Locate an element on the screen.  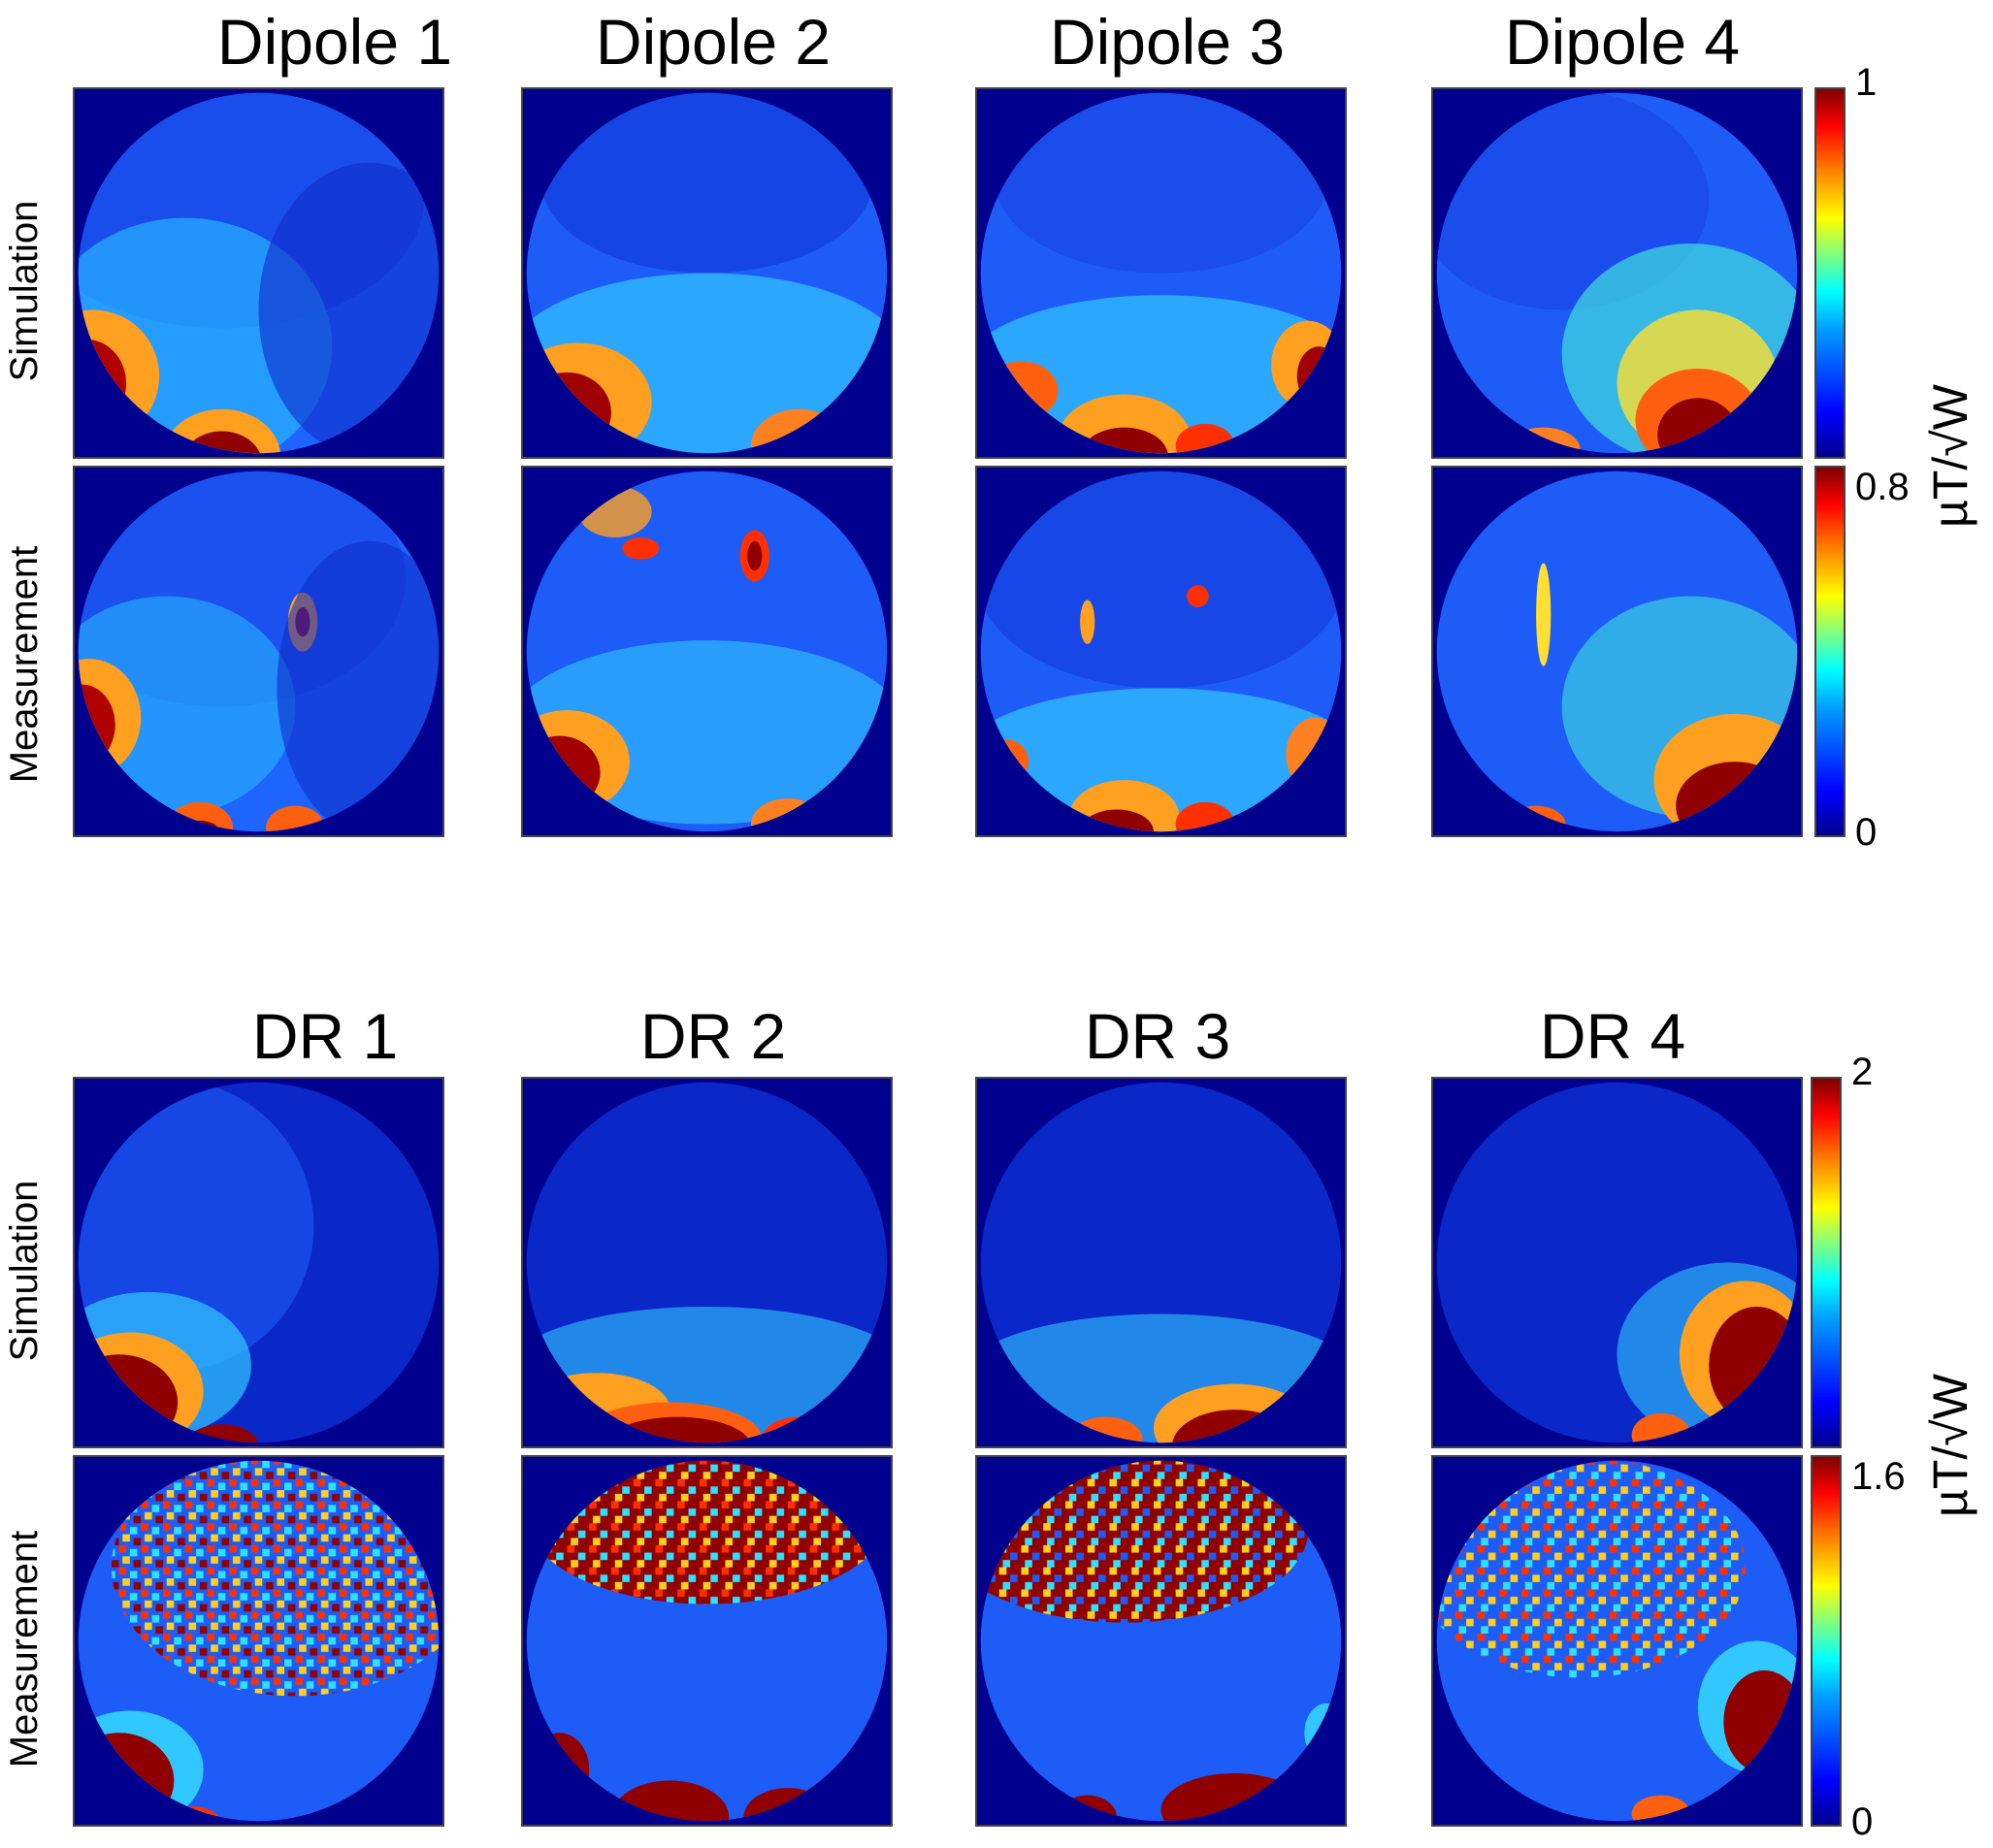
column-title-dr-2: DR 2 is located at coordinates (713, 1036).